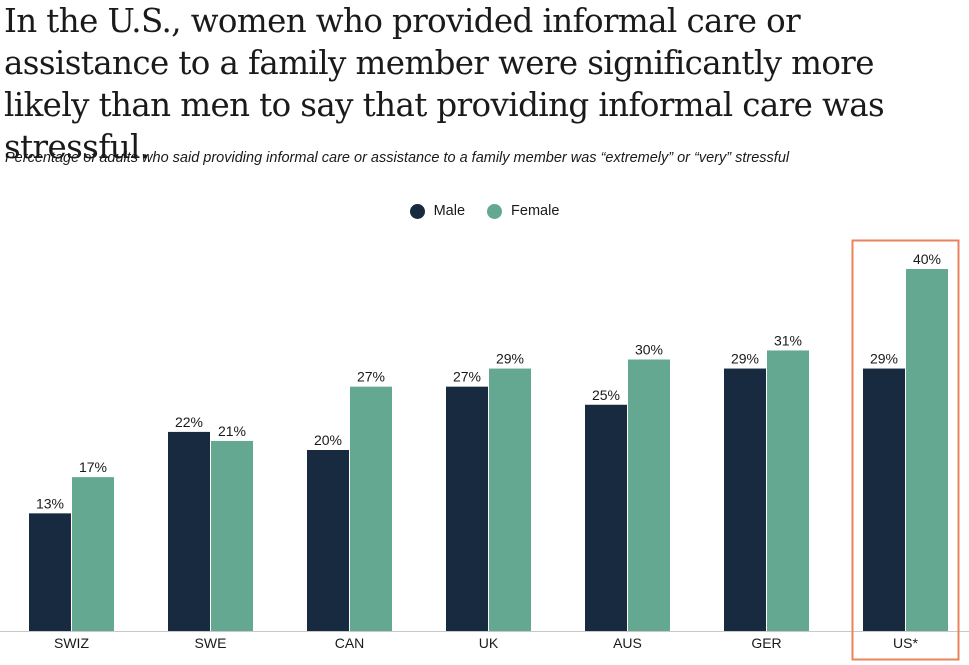 This screenshot has width=969, height=665. I want to click on legend-swatch-female, so click(495, 211).